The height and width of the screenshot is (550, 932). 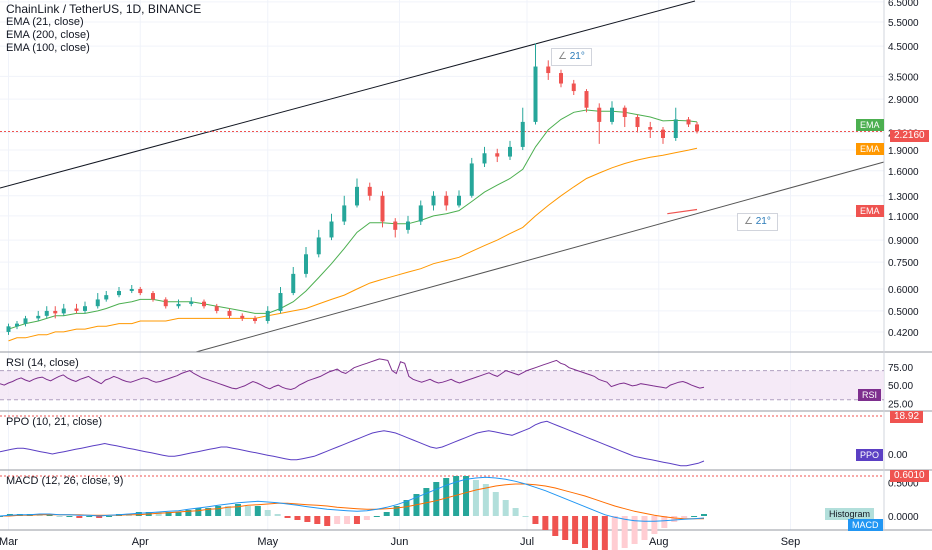 What do you see at coordinates (903, 263) in the screenshot?
I see `price-tick-label: 0.7500` at bounding box center [903, 263].